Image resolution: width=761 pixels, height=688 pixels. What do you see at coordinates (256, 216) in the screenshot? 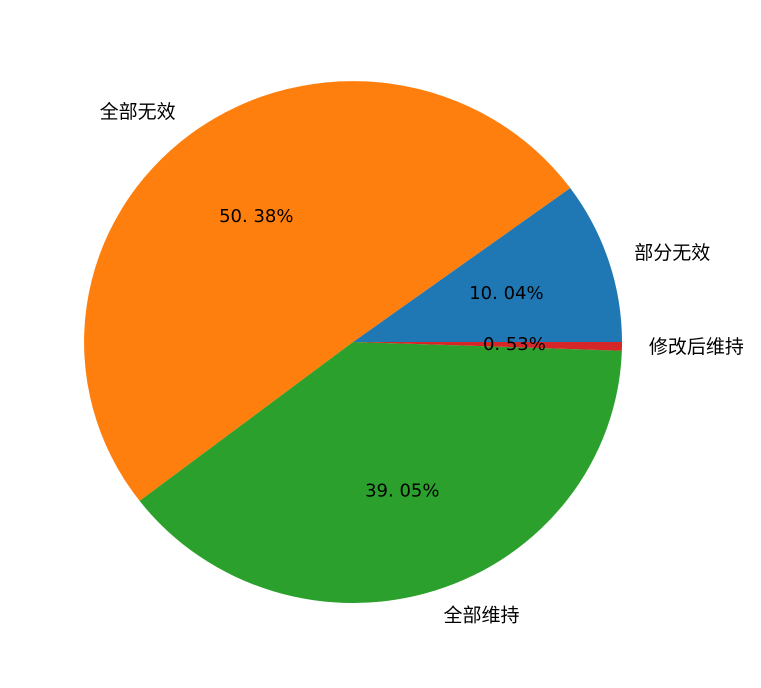
I see `slice-percent-label: 50. 38%` at bounding box center [256, 216].